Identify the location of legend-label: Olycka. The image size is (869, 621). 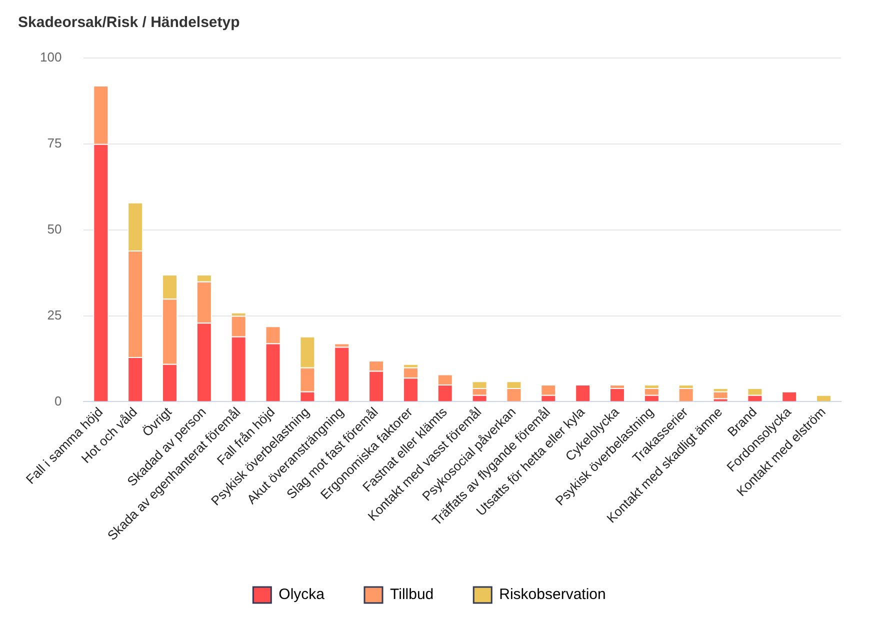
(302, 595).